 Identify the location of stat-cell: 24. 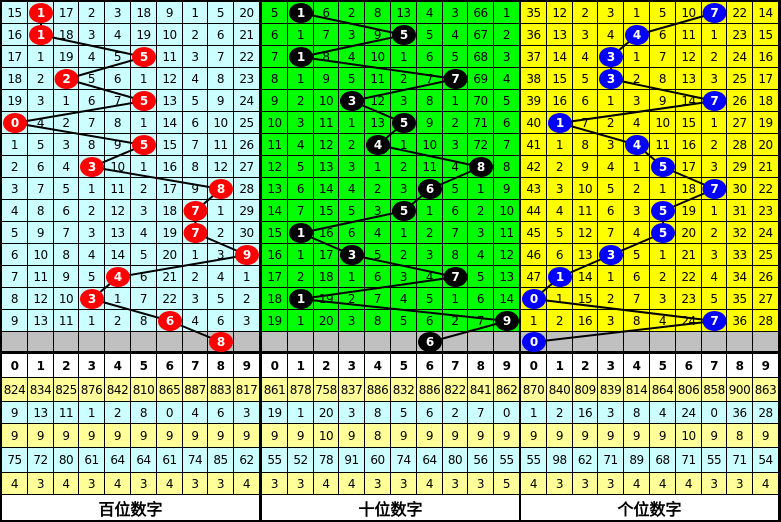
(689, 413).